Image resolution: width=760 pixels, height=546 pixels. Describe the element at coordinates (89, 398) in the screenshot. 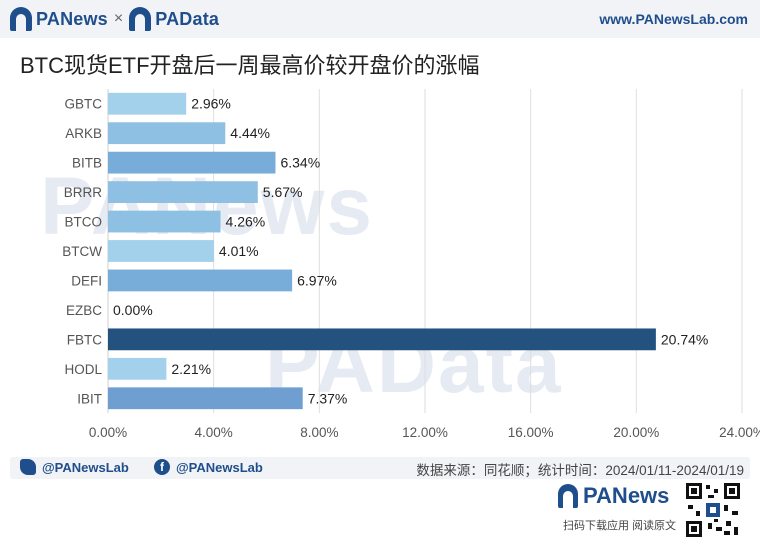

I see `category-label: IBIT` at that location.